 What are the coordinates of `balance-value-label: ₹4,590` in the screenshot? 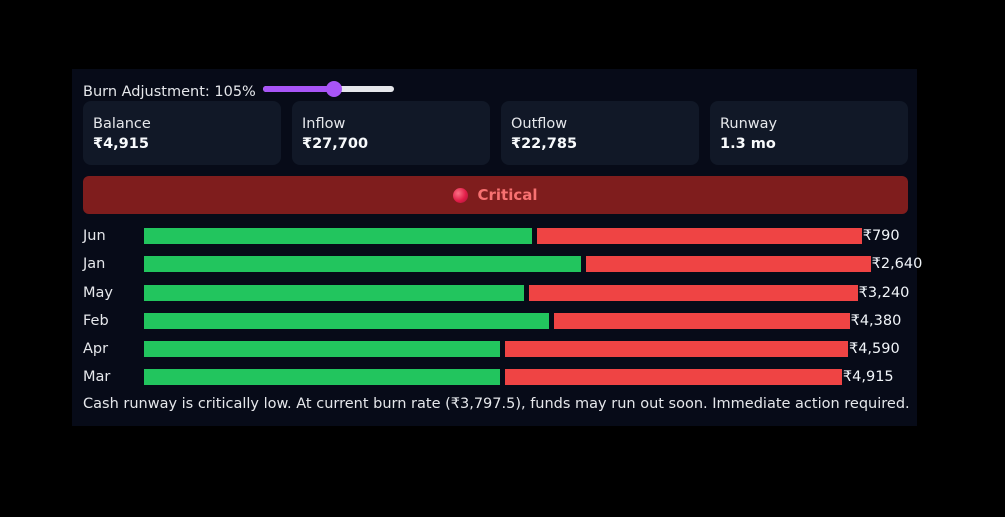 It's located at (874, 349).